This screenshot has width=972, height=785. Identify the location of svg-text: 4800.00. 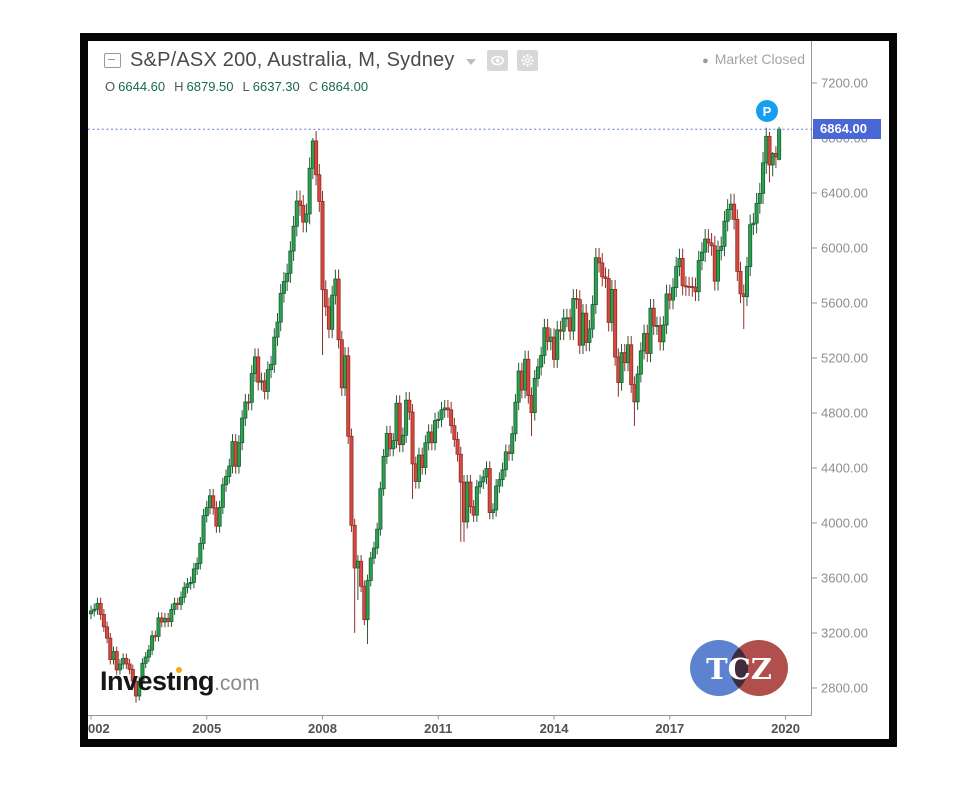
(844, 413).